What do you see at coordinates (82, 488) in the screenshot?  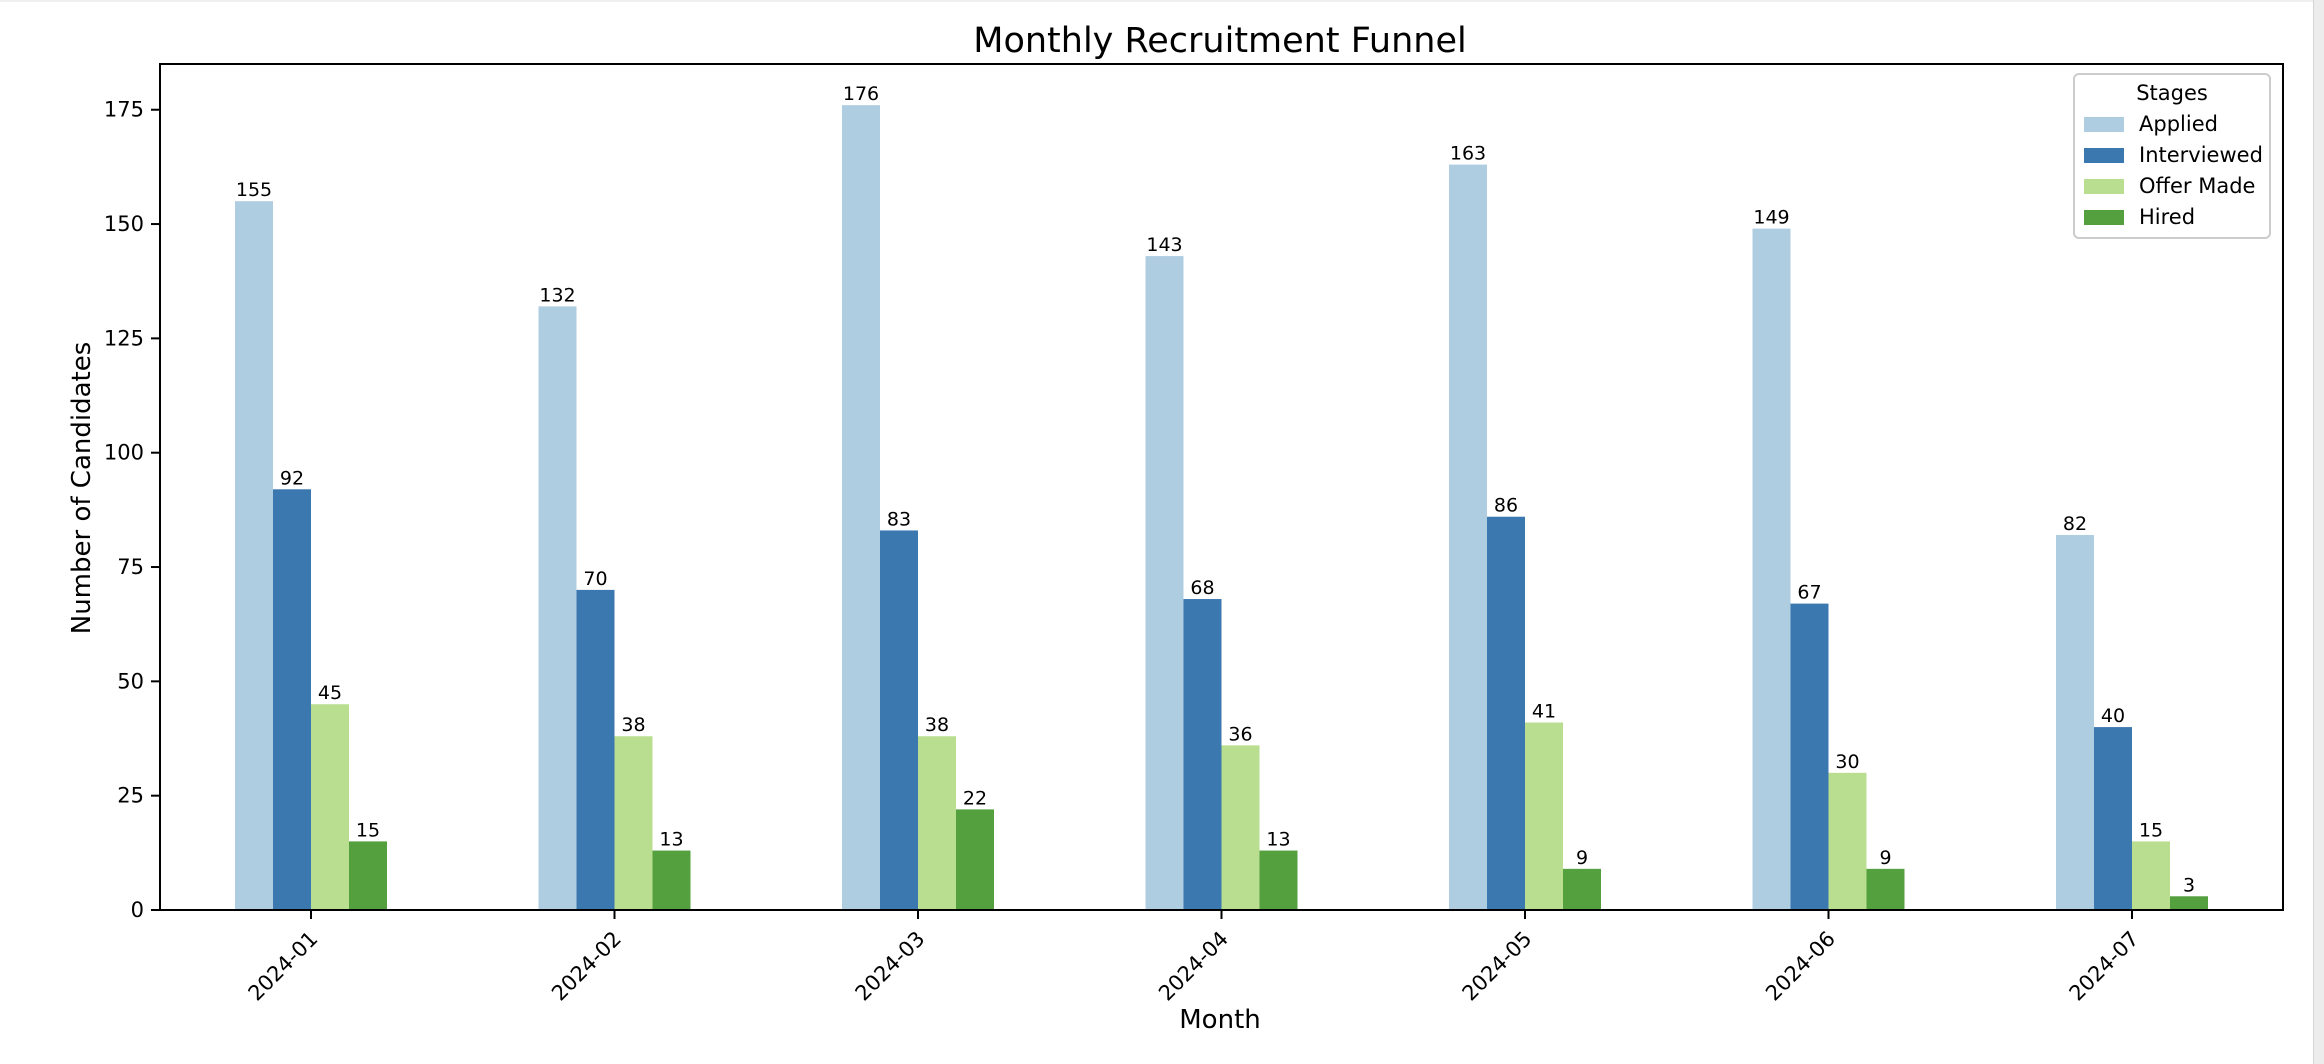 I see `y-axis-label: Number of Candidates` at bounding box center [82, 488].